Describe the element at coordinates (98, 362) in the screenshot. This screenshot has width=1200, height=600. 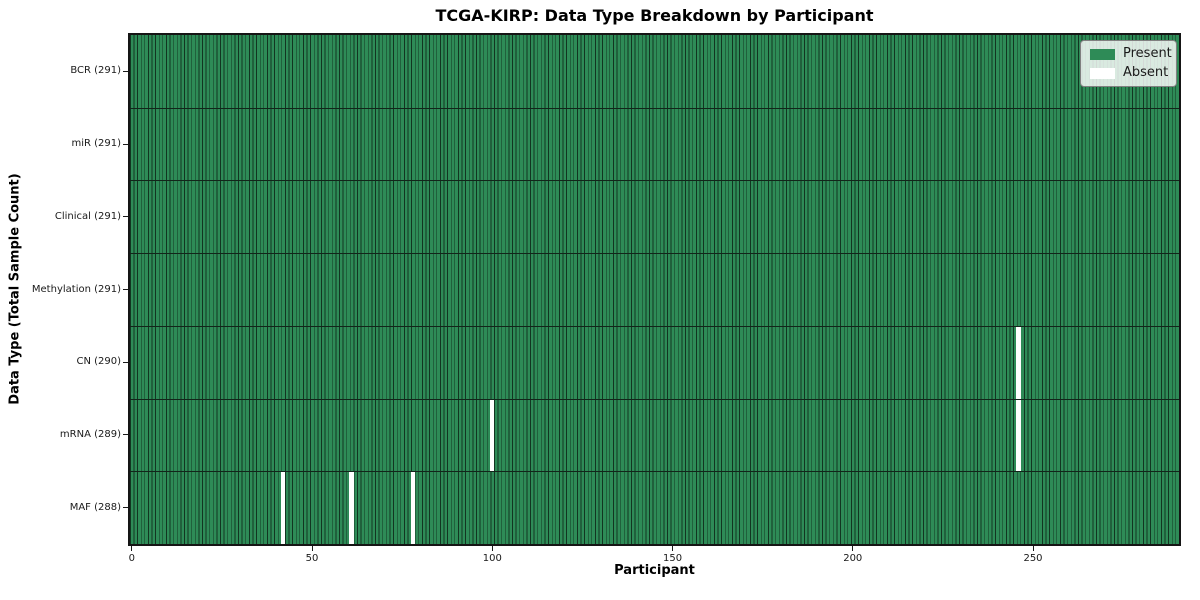
I see `y-tick-label: CN (290)` at that location.